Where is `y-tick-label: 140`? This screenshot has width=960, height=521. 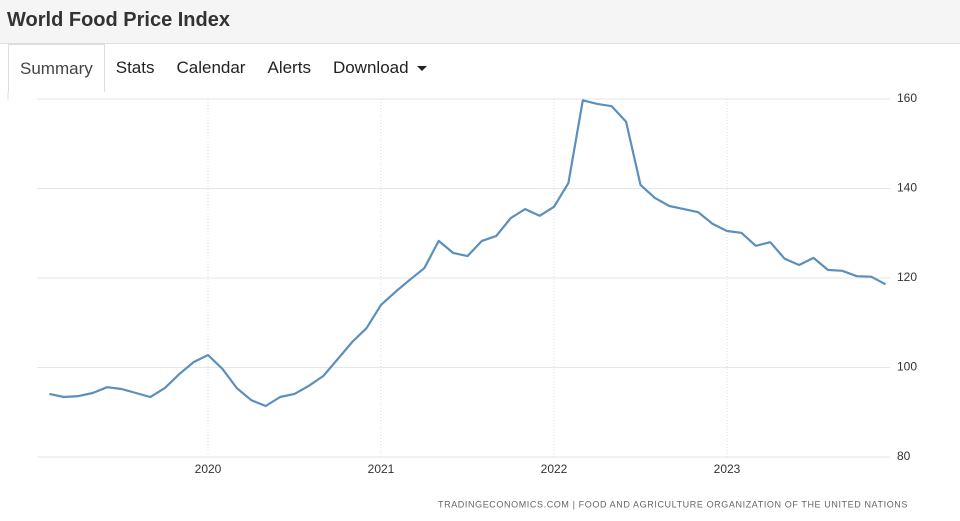
y-tick-label: 140 is located at coordinates (907, 188).